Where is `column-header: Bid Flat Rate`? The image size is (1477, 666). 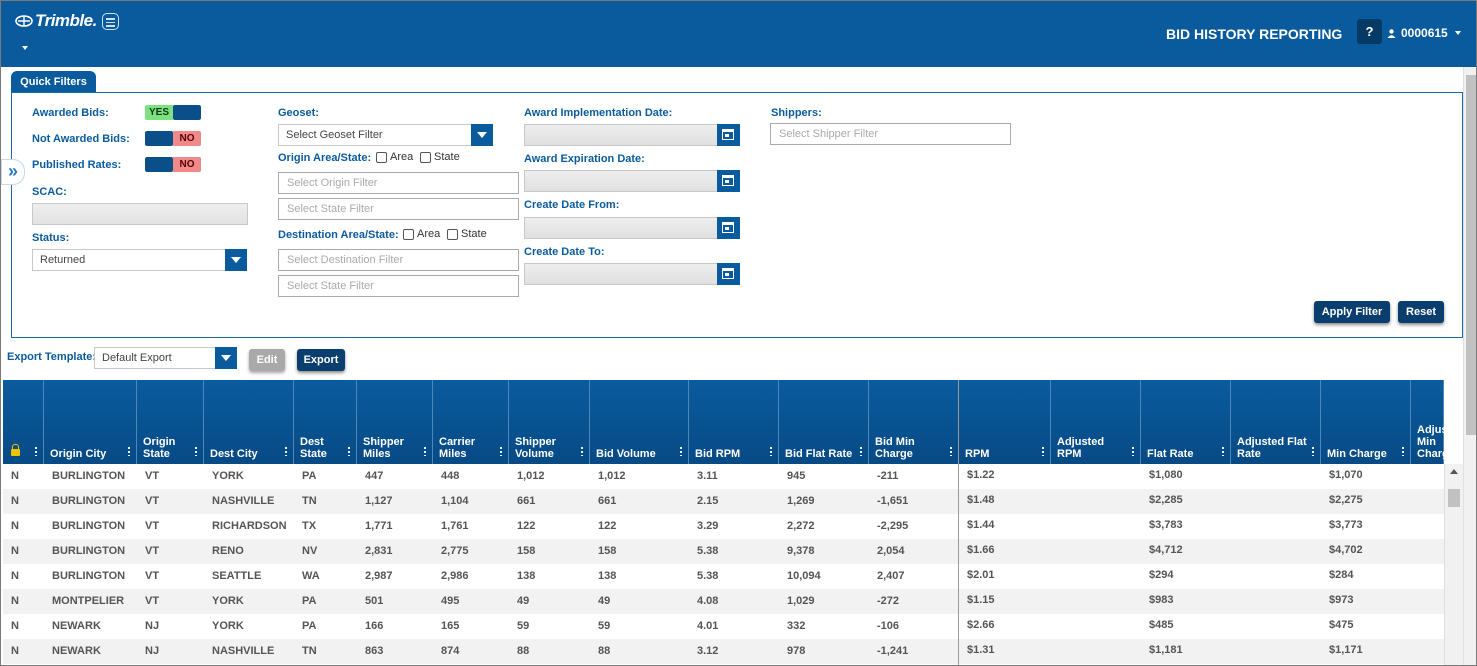
column-header: Bid Flat Rate is located at coordinates (824, 422).